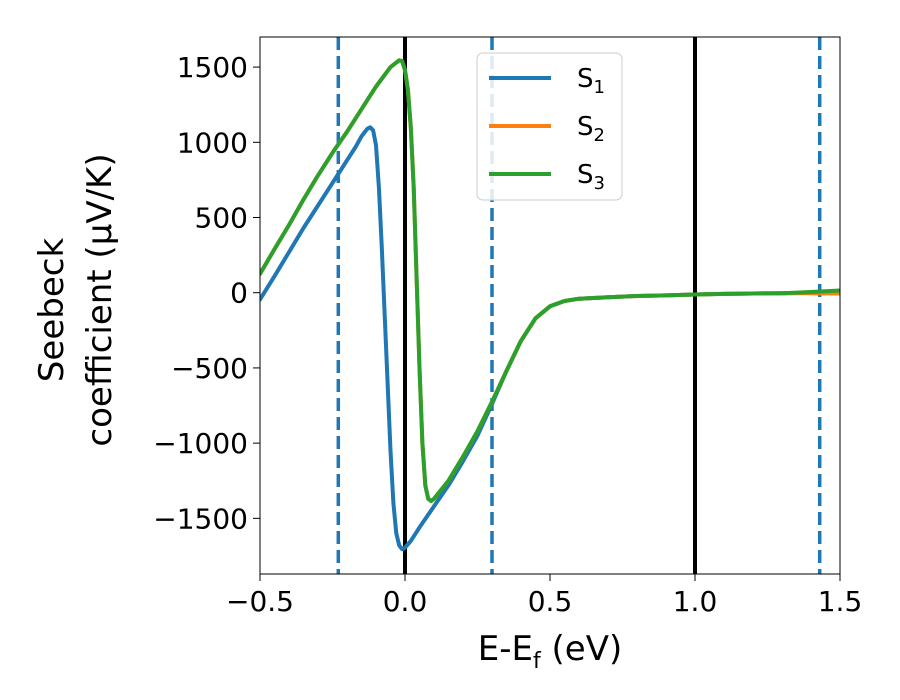  I want to click on y-tick-label: −500, so click(209, 368).